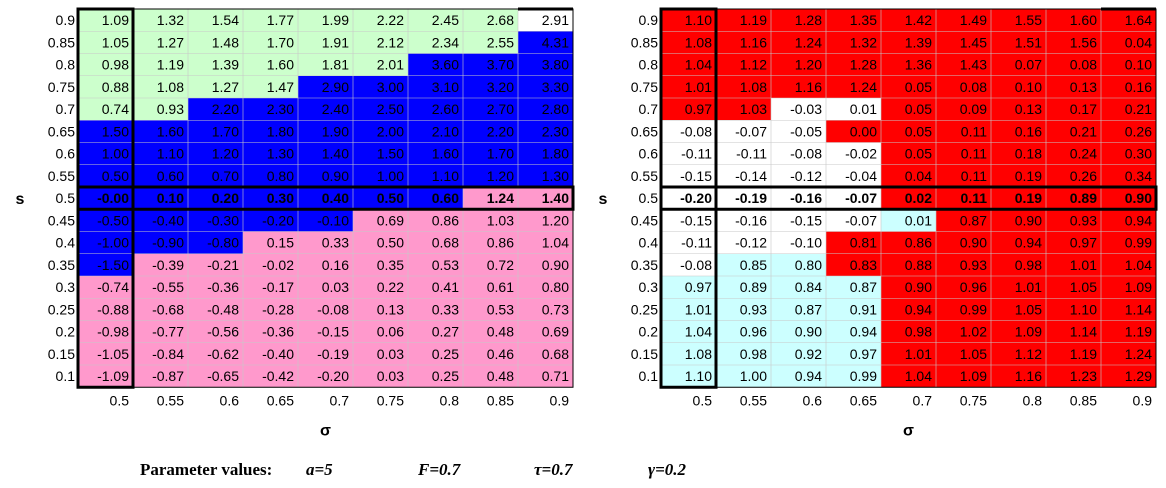 The height and width of the screenshot is (488, 1166). I want to click on data-label: -0.04, so click(861, 176).